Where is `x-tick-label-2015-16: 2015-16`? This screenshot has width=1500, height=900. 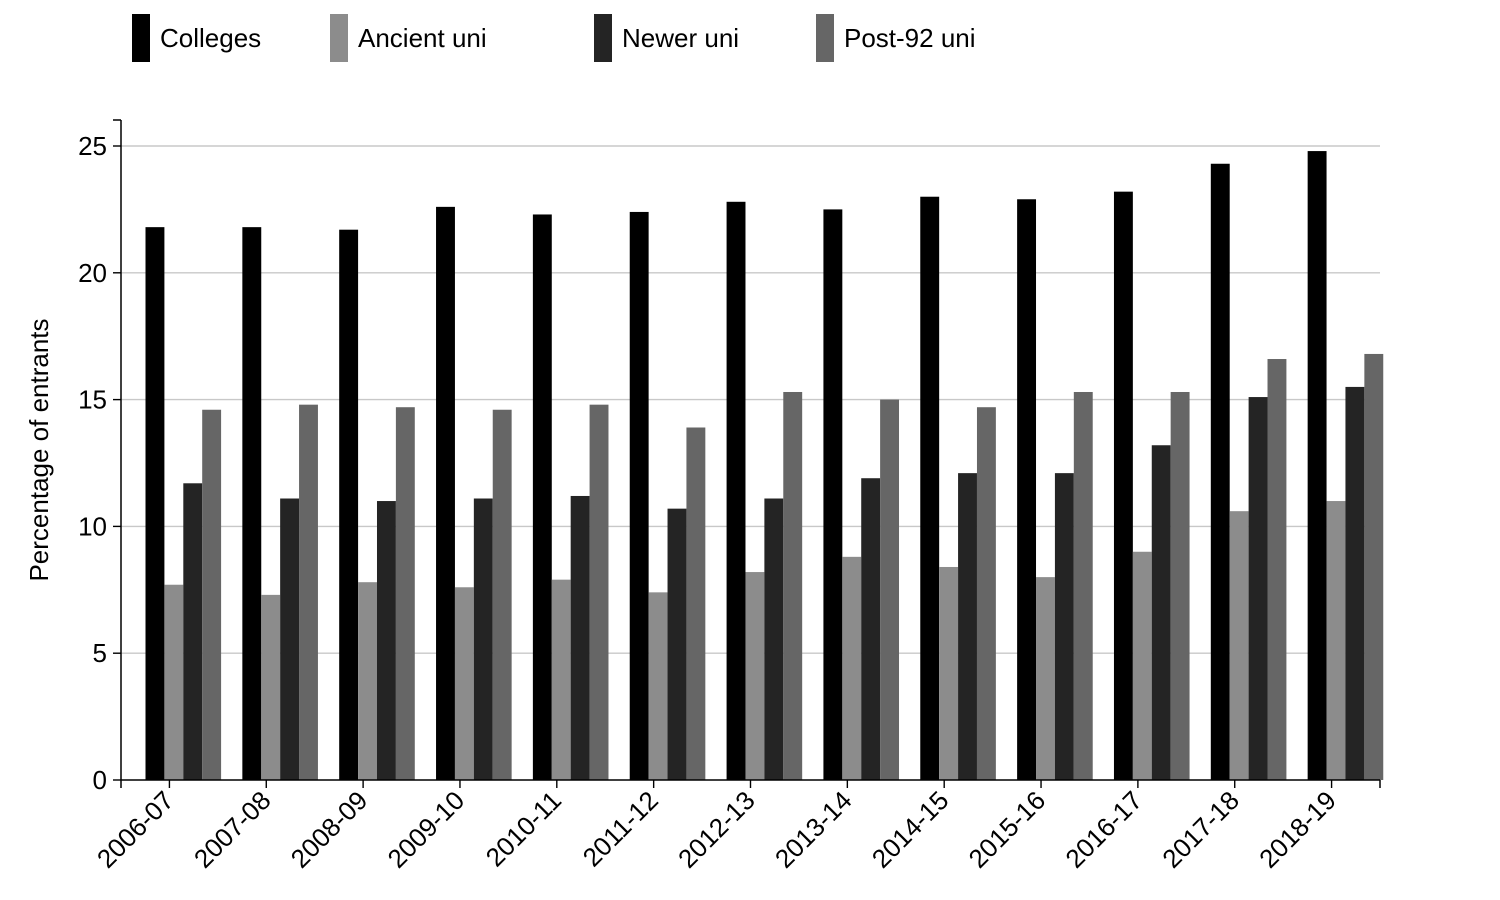 x-tick-label-2015-16: 2015-16 is located at coordinates (1007, 829).